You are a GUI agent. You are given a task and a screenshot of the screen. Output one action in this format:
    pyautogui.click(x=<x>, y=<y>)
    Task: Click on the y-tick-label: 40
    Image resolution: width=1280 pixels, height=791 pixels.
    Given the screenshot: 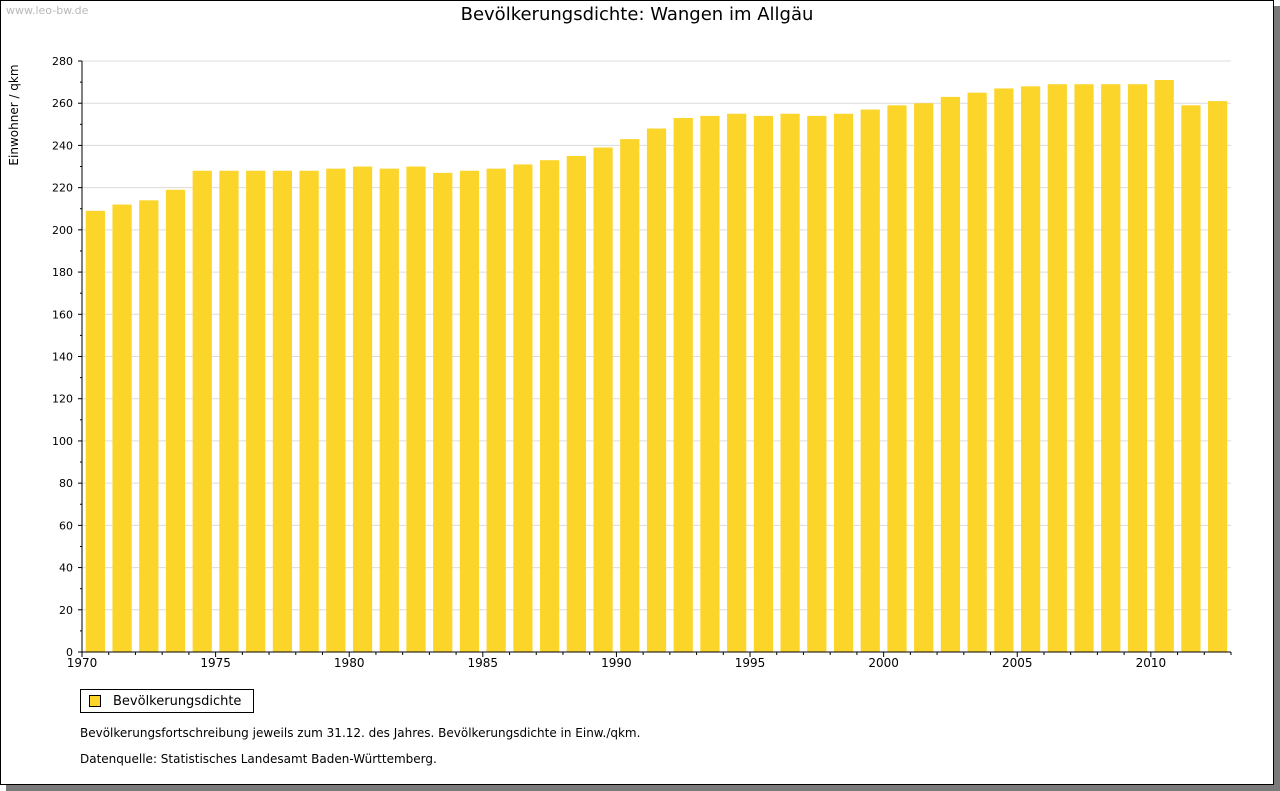 What is the action you would take?
    pyautogui.click(x=66, y=568)
    